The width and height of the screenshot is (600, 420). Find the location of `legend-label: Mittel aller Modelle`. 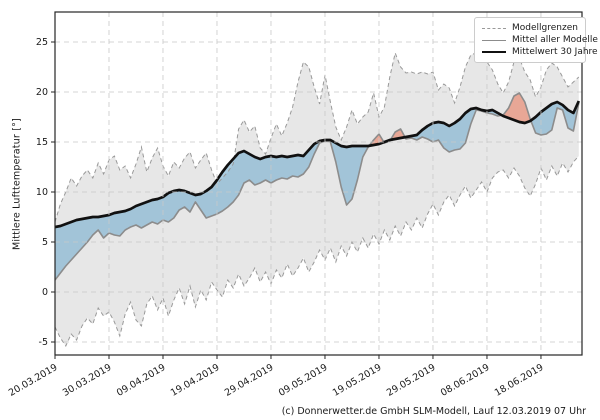

legend-label: Mittel aller Modelle is located at coordinates (555, 40).